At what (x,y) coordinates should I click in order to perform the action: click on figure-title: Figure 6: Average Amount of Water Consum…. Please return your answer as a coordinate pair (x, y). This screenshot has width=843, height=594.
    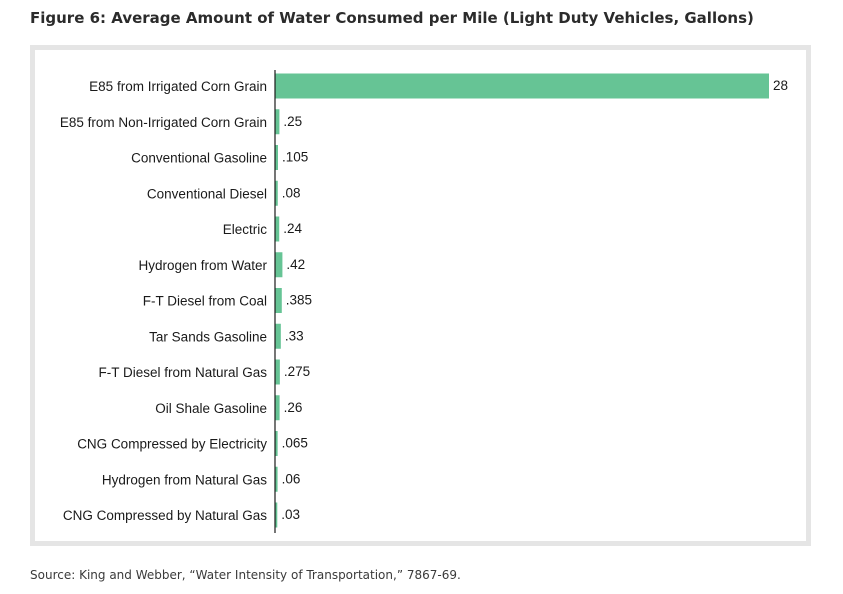
    Looking at the image, I should click on (392, 18).